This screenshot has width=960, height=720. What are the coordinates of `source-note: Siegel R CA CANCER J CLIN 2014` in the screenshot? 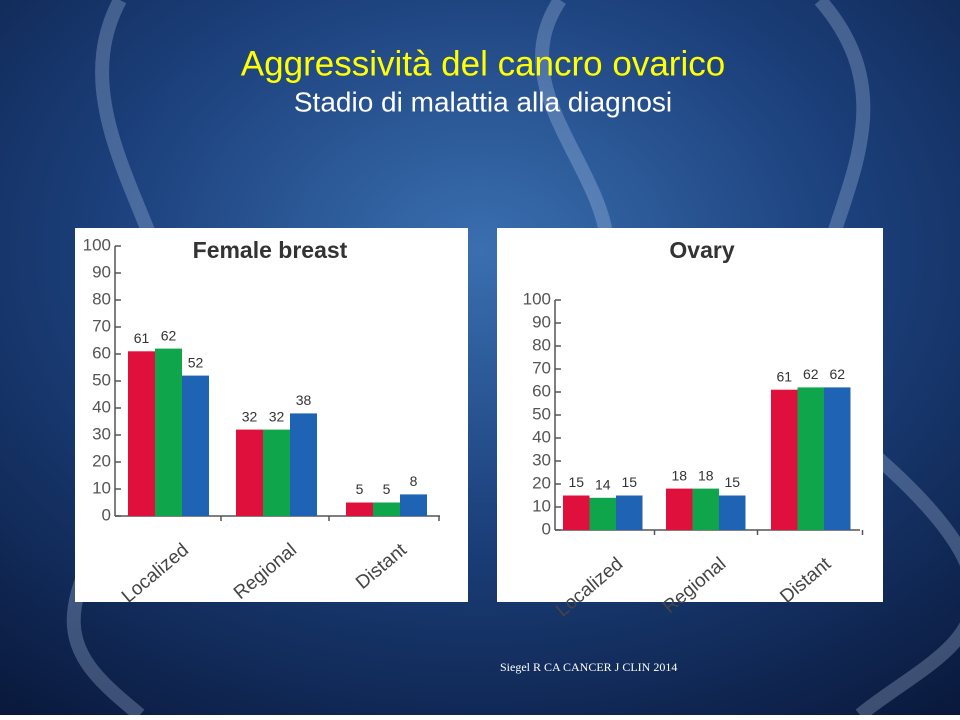 It's located at (588, 667).